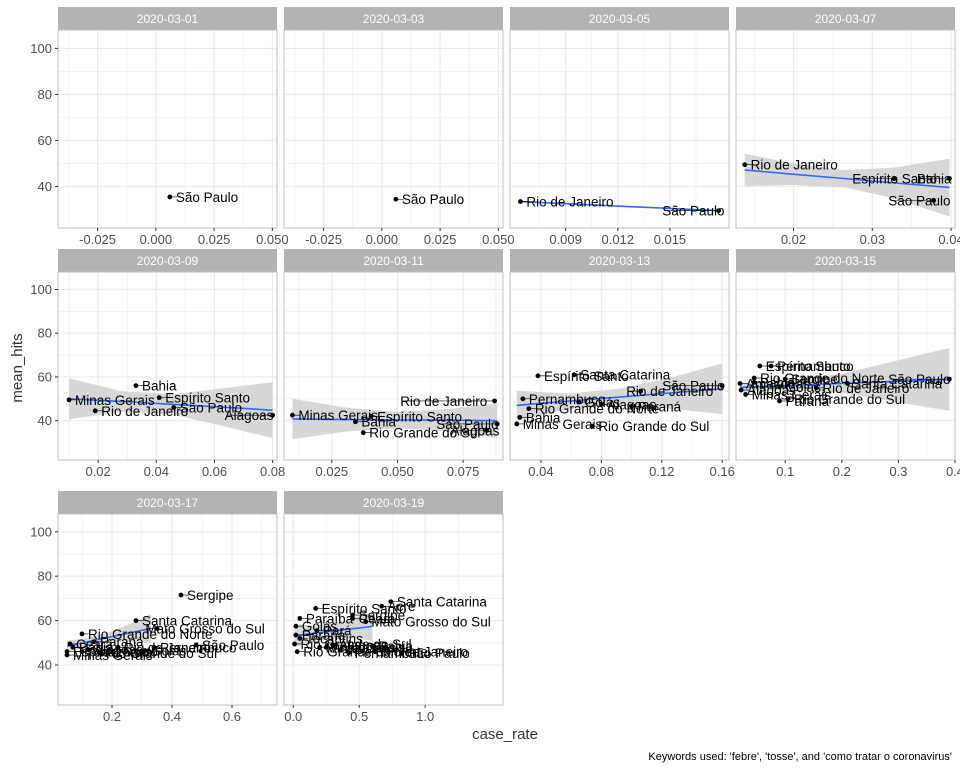 Image resolution: width=960 pixels, height=768 pixels. I want to click on x-tick-label: 0.4, so click(172, 716).